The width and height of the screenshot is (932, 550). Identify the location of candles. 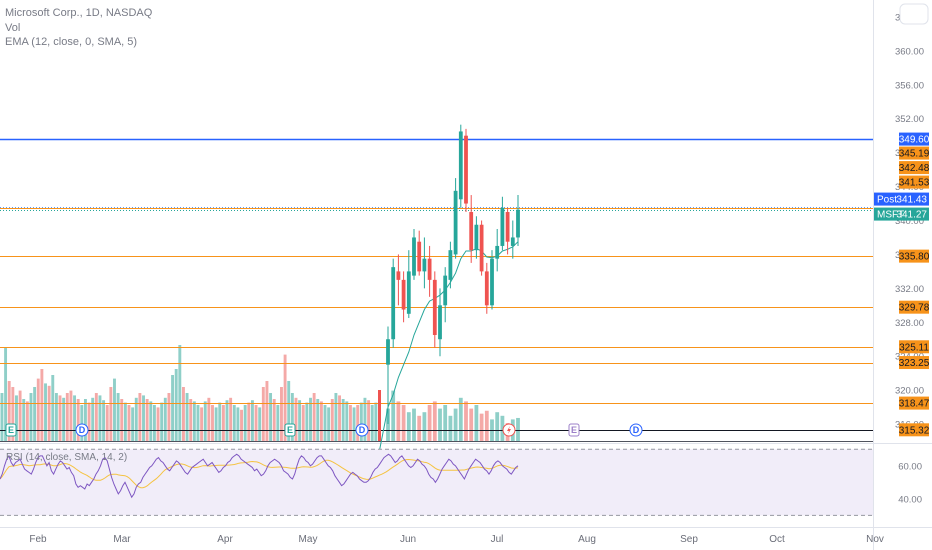
(449, 282).